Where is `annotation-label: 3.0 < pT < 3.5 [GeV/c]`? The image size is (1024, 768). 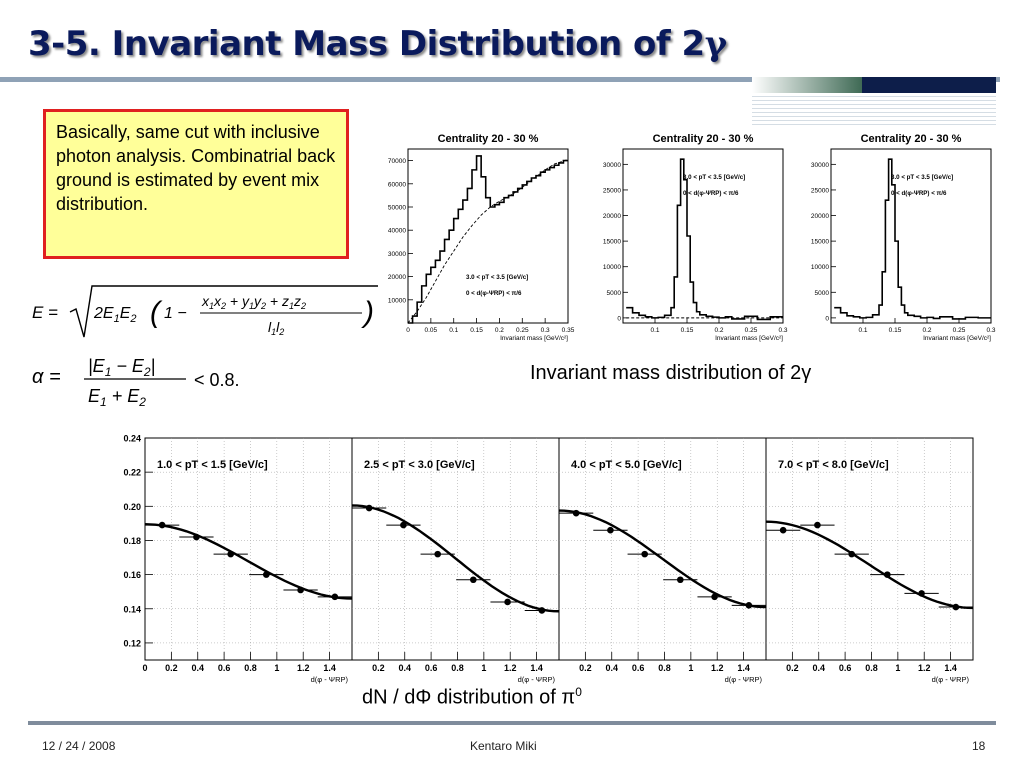 annotation-label: 3.0 < pT < 3.5 [GeV/c] is located at coordinates (714, 177).